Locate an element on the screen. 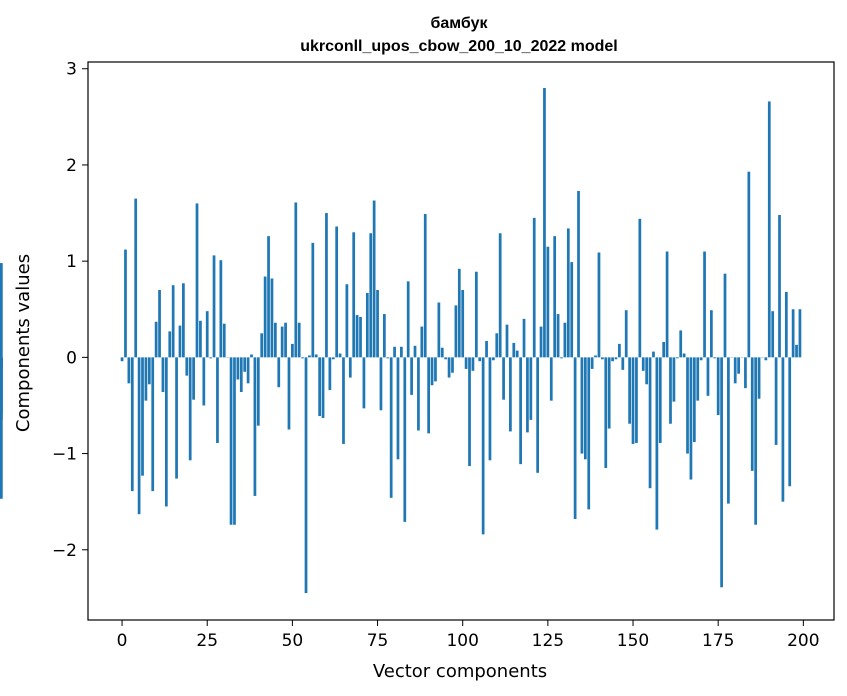 The width and height of the screenshot is (847, 696). x-tick-label: 100 is located at coordinates (462, 641).